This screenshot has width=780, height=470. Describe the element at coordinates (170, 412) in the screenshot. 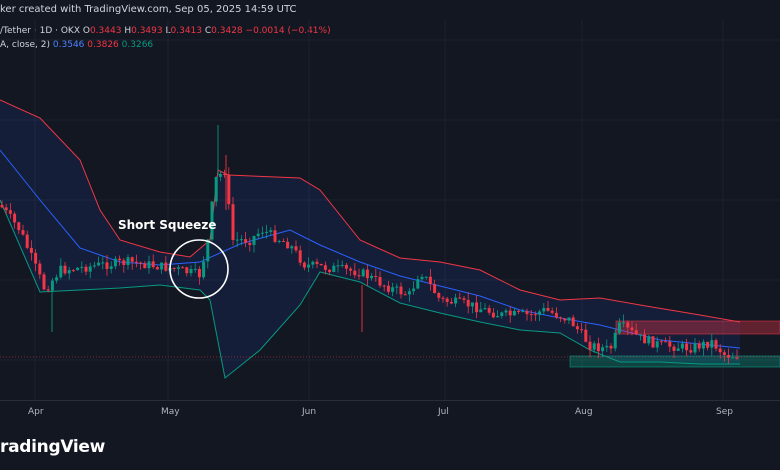

I see `x-label-may: May` at that location.